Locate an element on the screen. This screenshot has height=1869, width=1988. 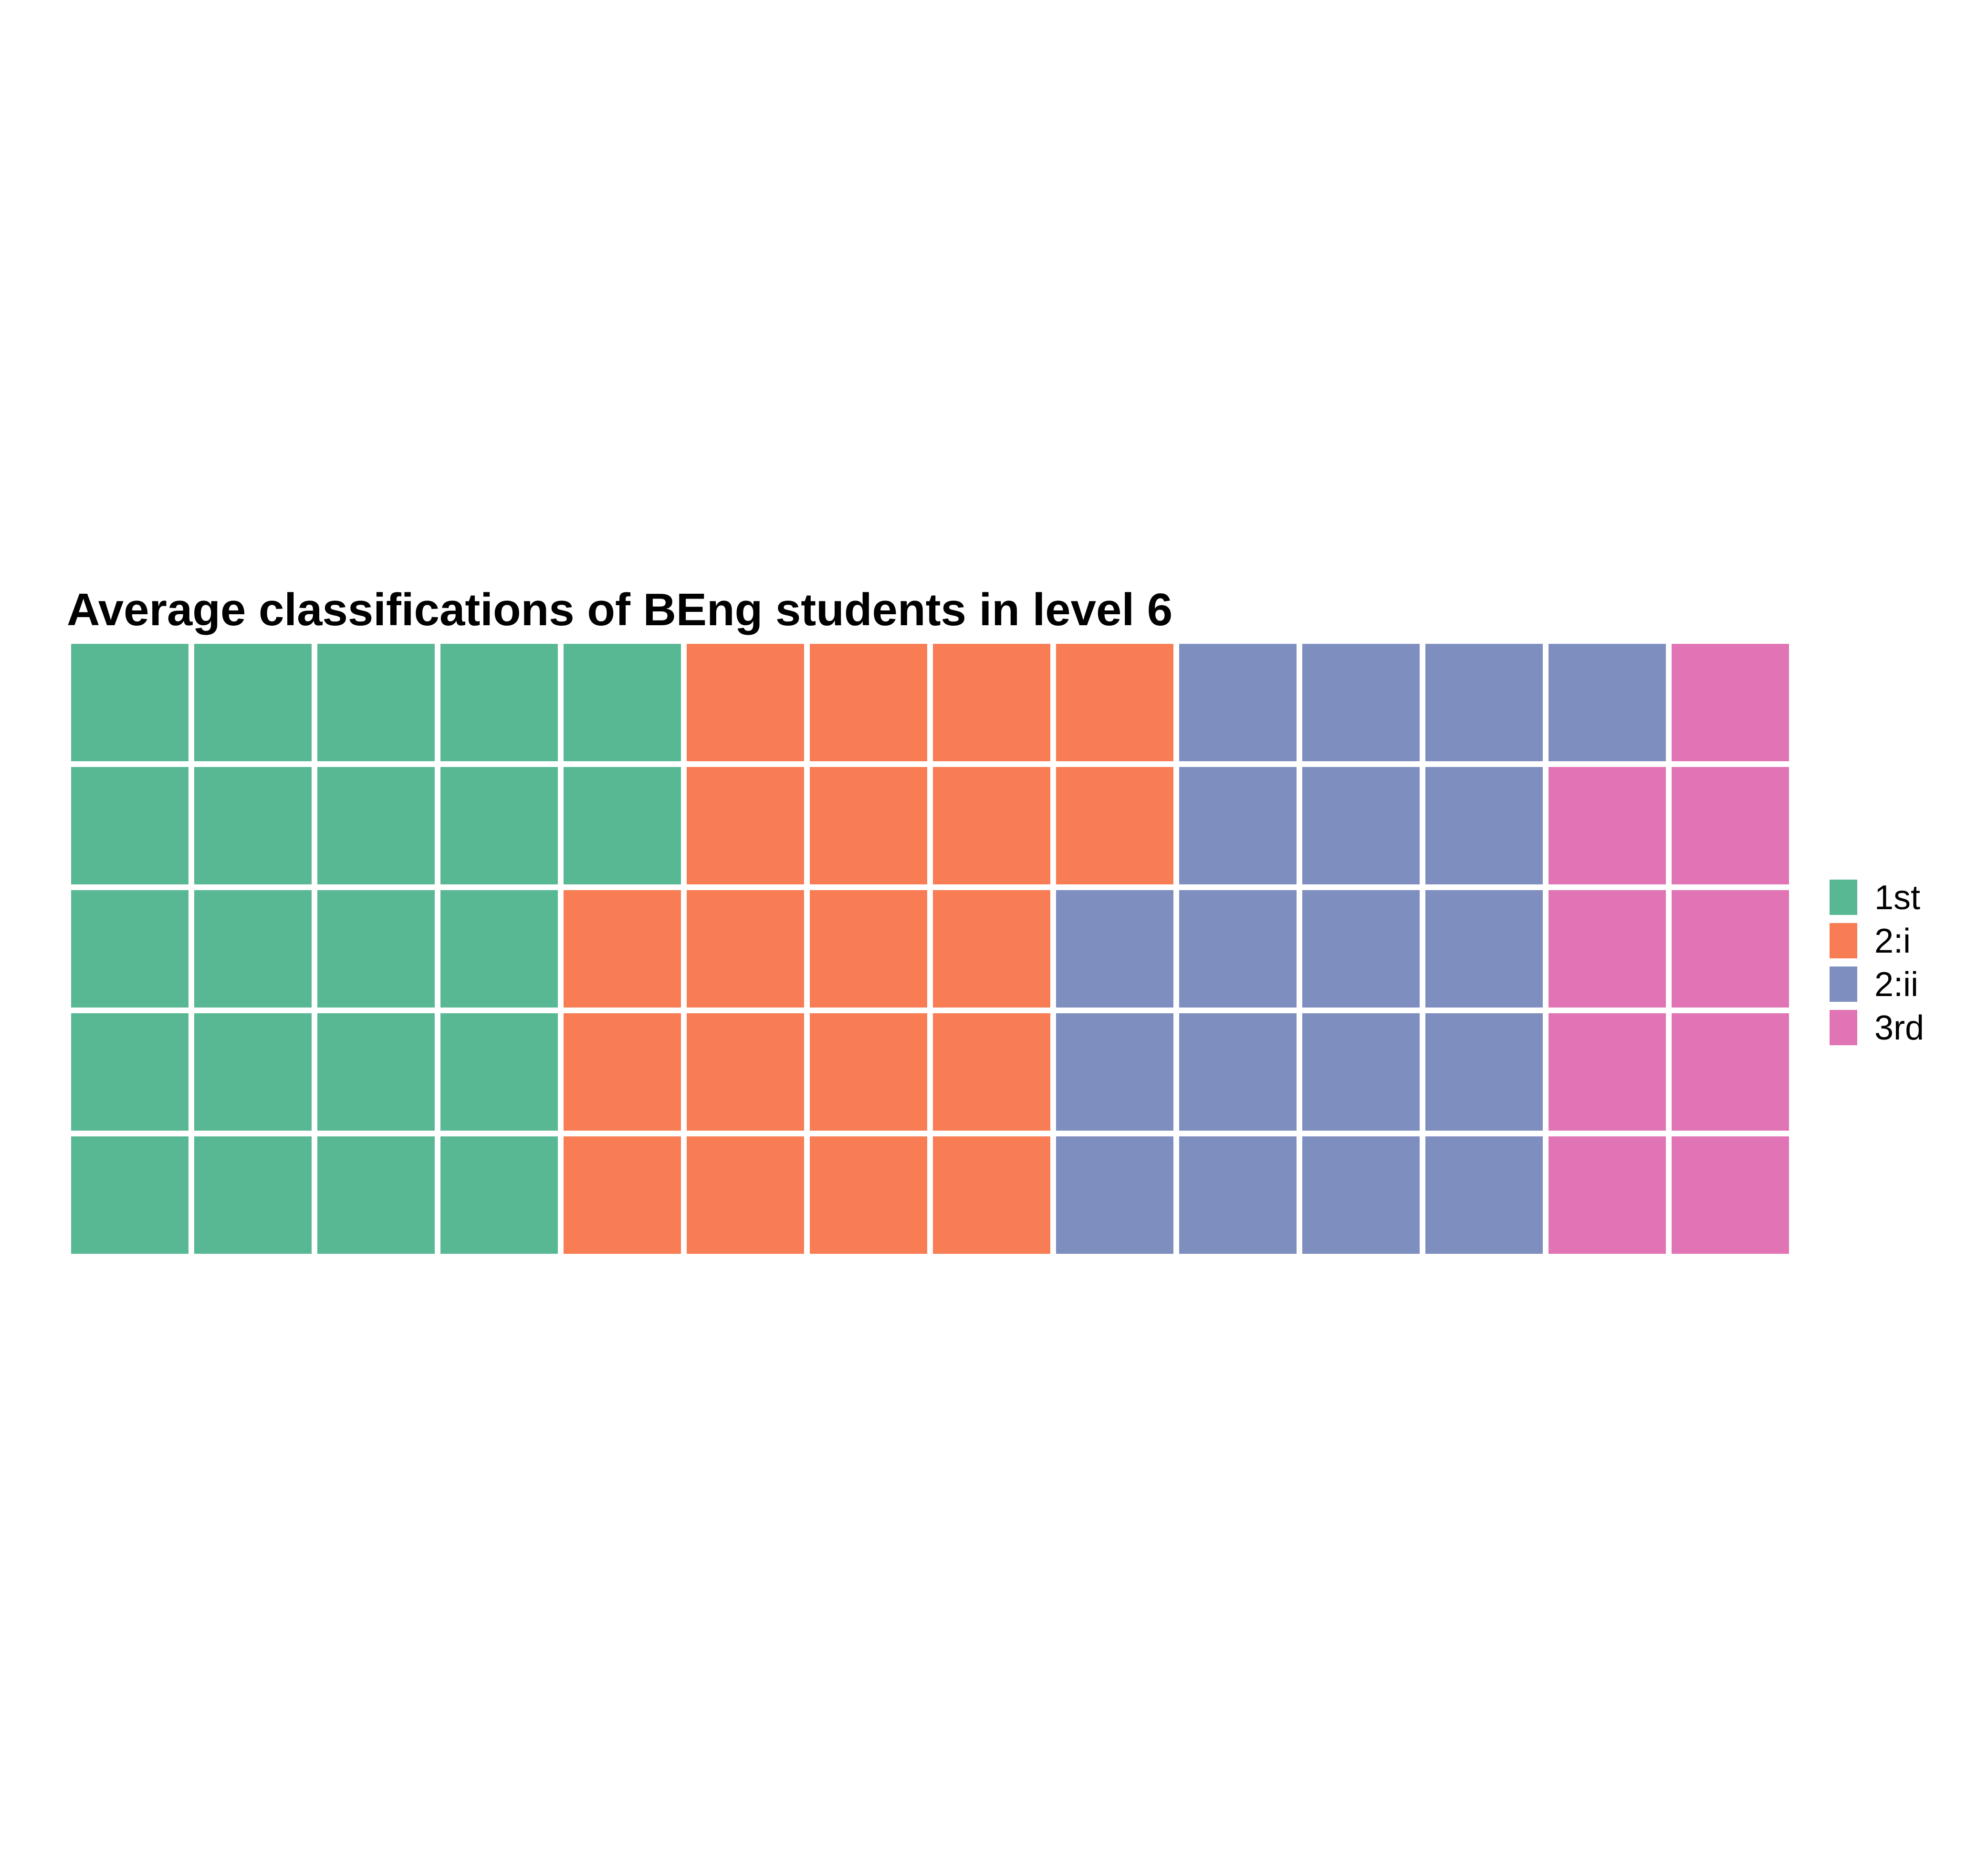
legend-label-2i: 2:i is located at coordinates (1892, 941).